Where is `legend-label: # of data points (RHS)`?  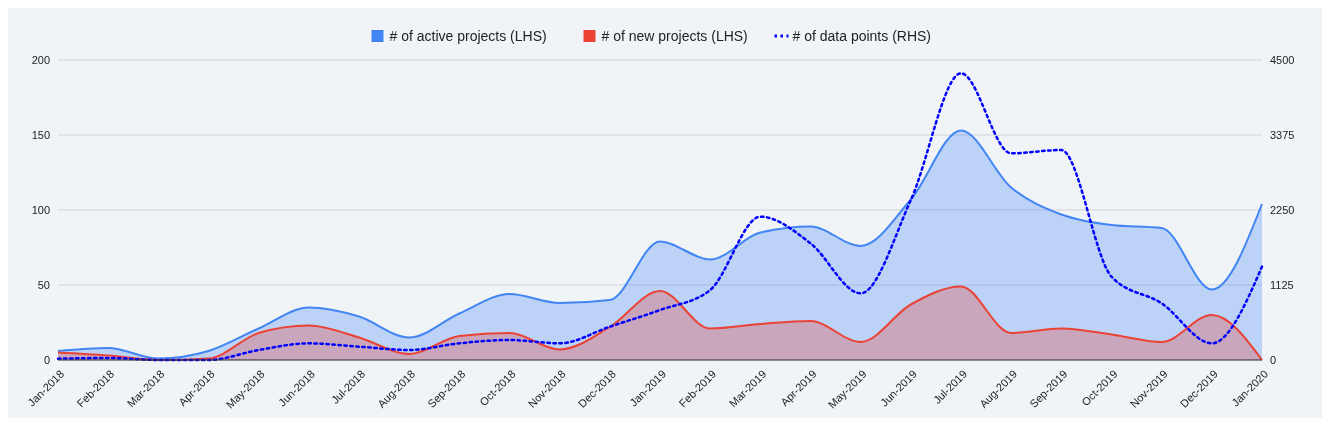
legend-label: # of data points (RHS) is located at coordinates (862, 35).